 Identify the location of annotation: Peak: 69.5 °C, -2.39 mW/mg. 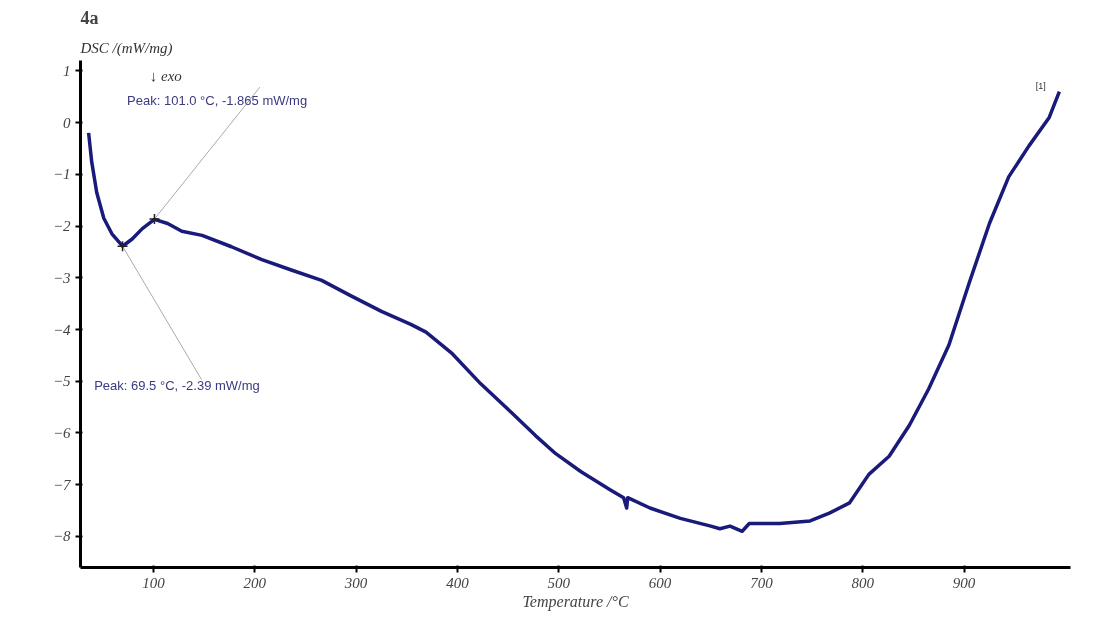
(177, 386).